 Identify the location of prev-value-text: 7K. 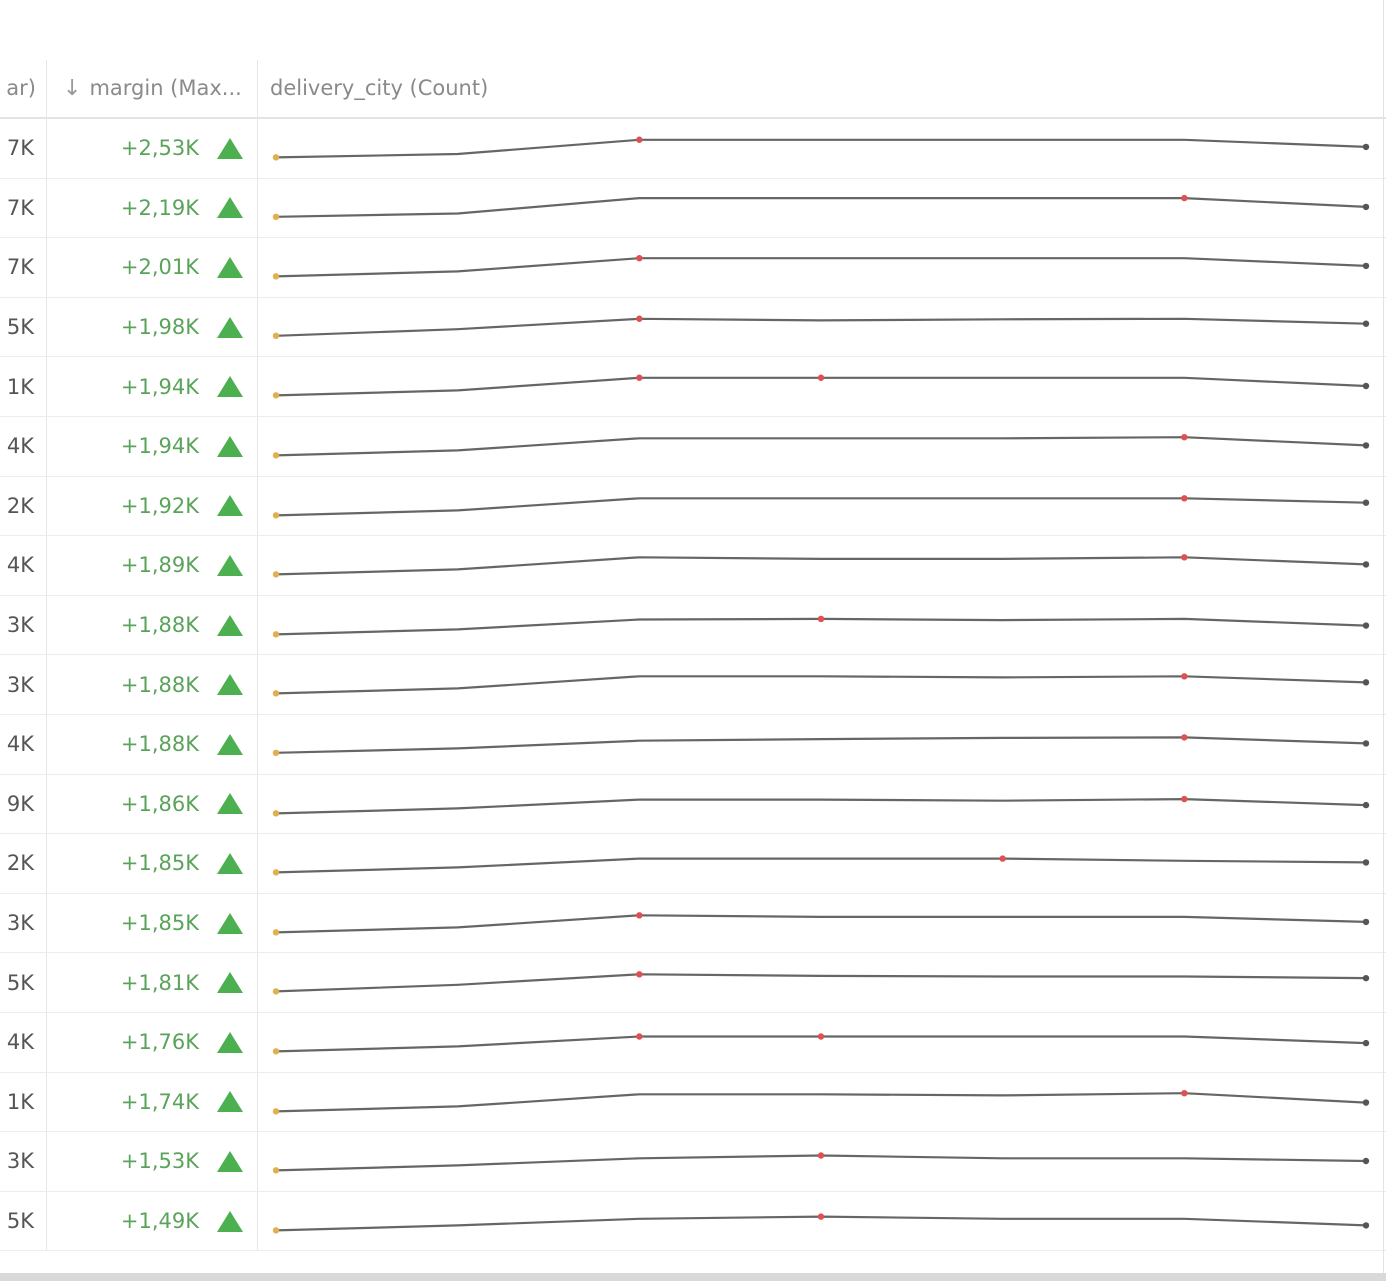
(20, 148).